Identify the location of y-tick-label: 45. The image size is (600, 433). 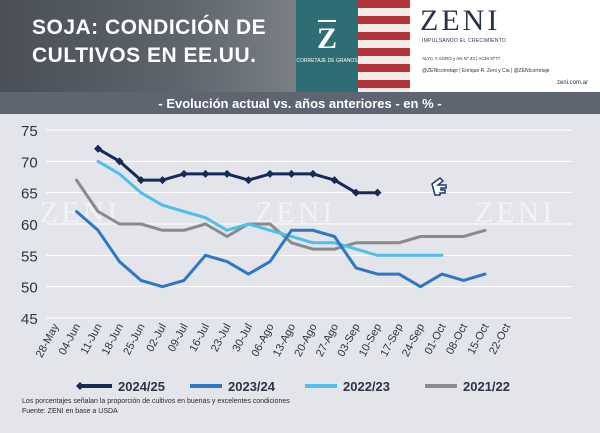
(29, 319).